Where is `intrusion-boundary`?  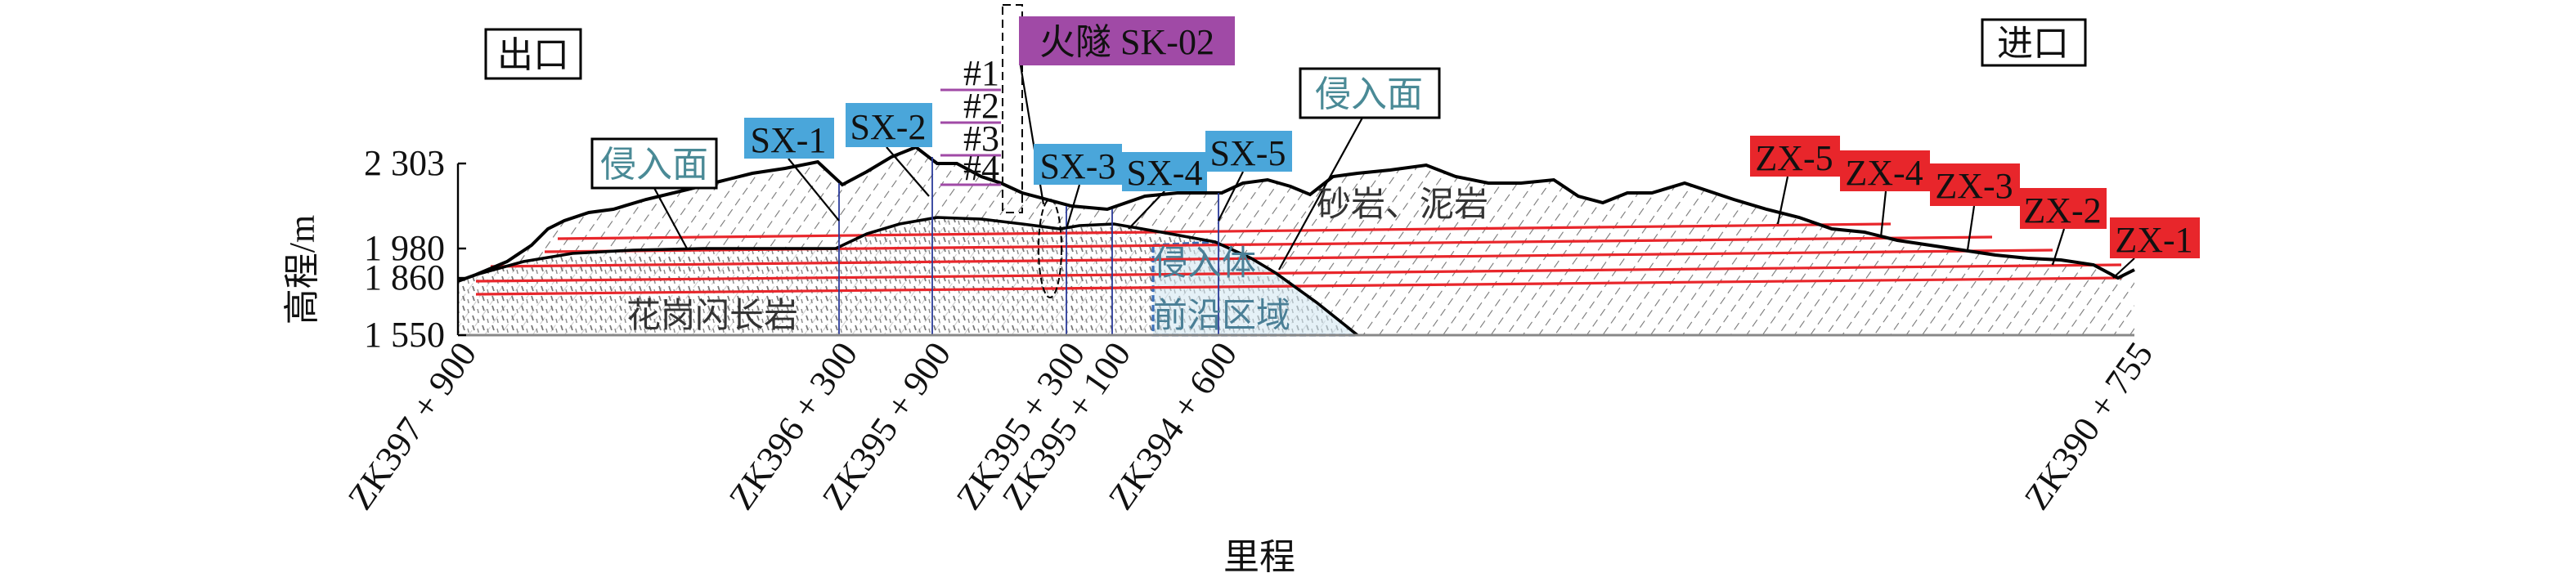 intrusion-boundary is located at coordinates (917, 277).